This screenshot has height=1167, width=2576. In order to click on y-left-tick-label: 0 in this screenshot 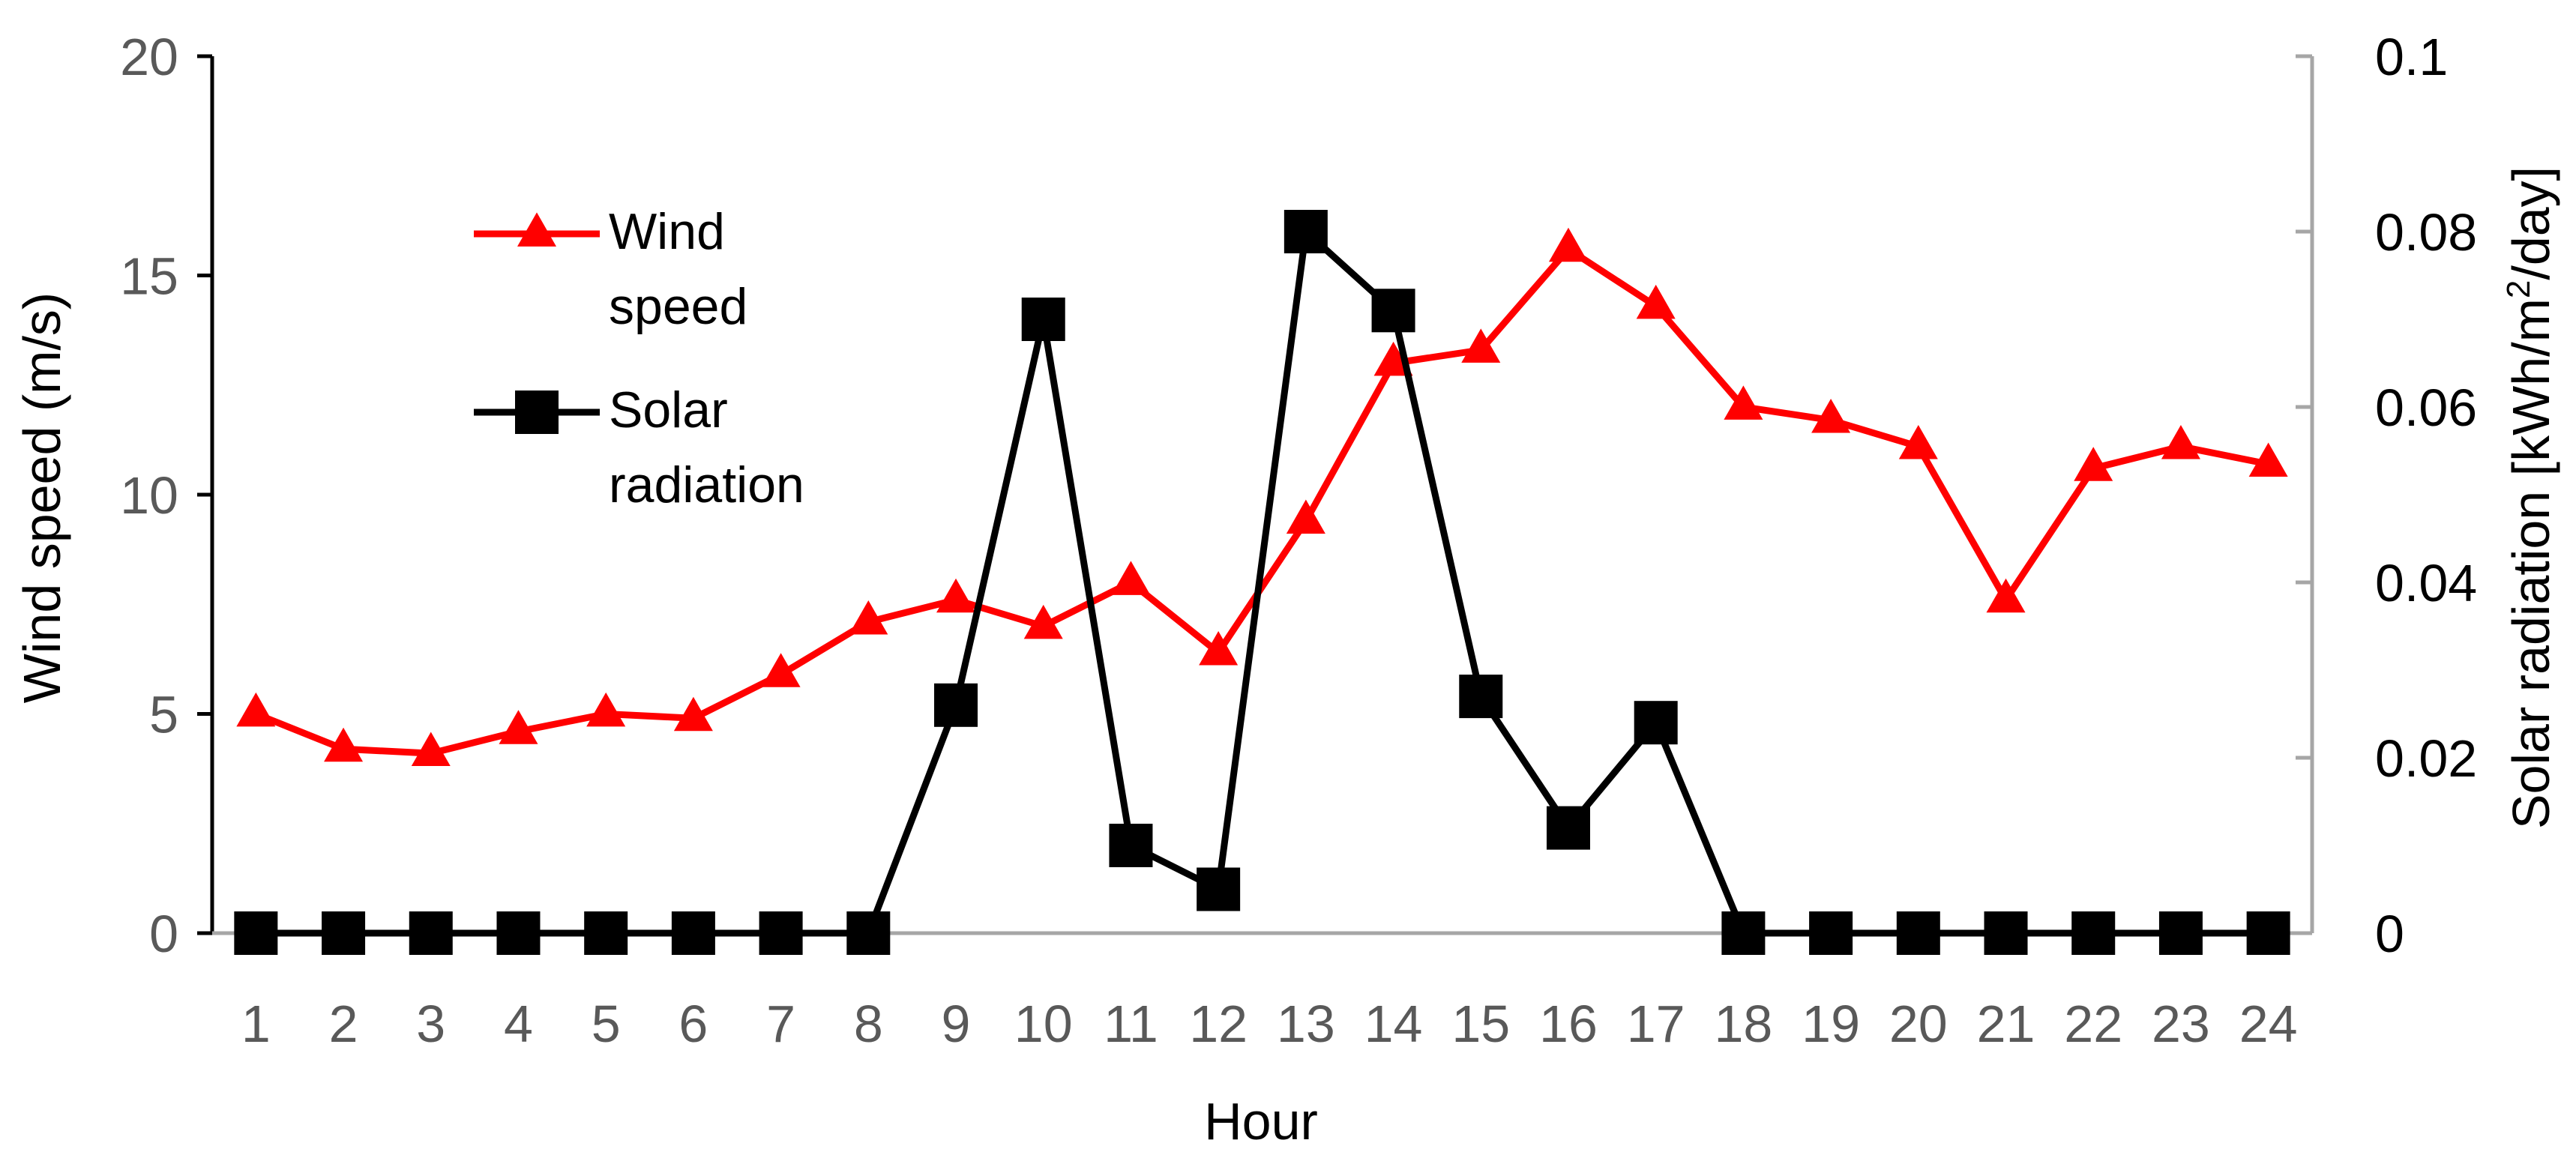, I will do `click(164, 934)`.